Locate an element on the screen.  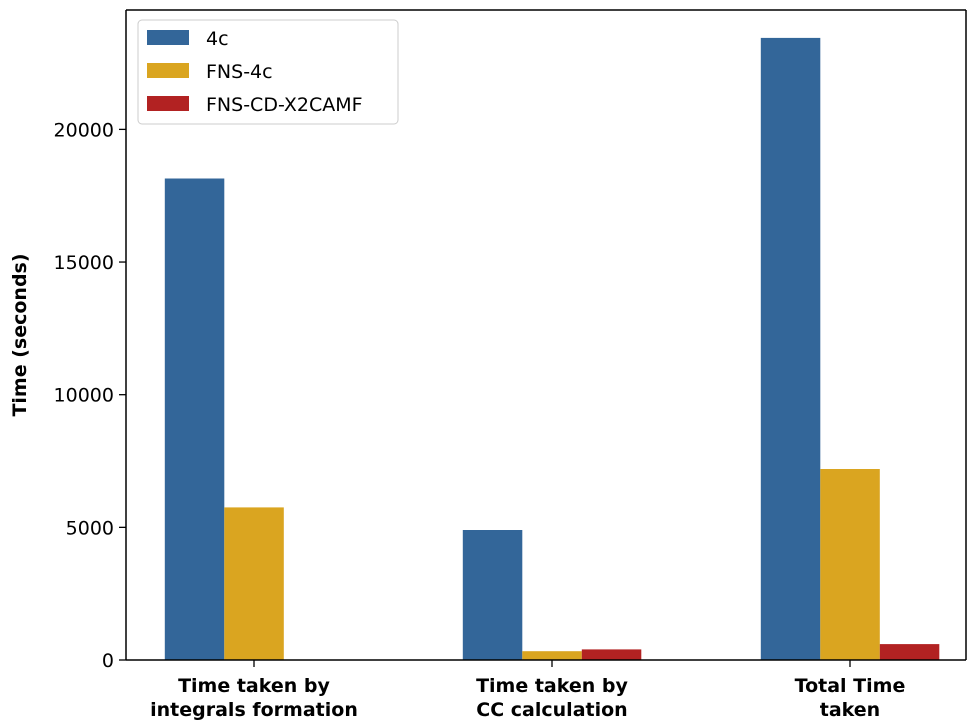
legend-label: 4c is located at coordinates (217, 39).